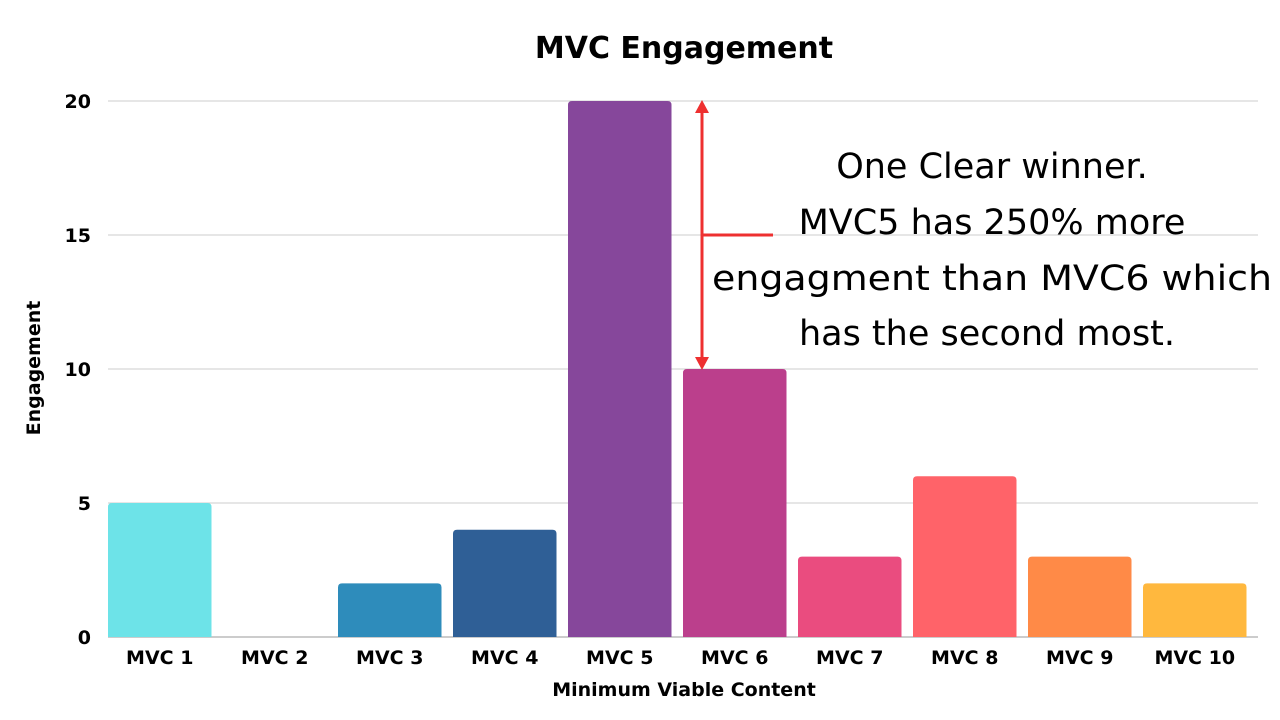  I want to click on x-tick-label: MVC 8, so click(964, 658).